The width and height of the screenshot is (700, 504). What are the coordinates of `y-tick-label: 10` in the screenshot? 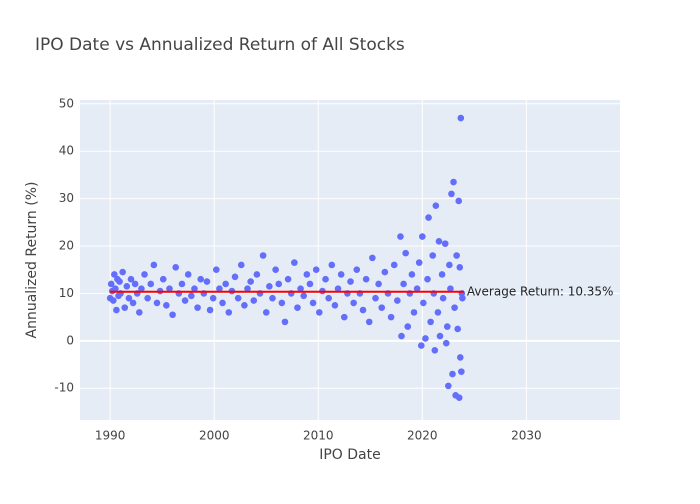 It's located at (66, 293).